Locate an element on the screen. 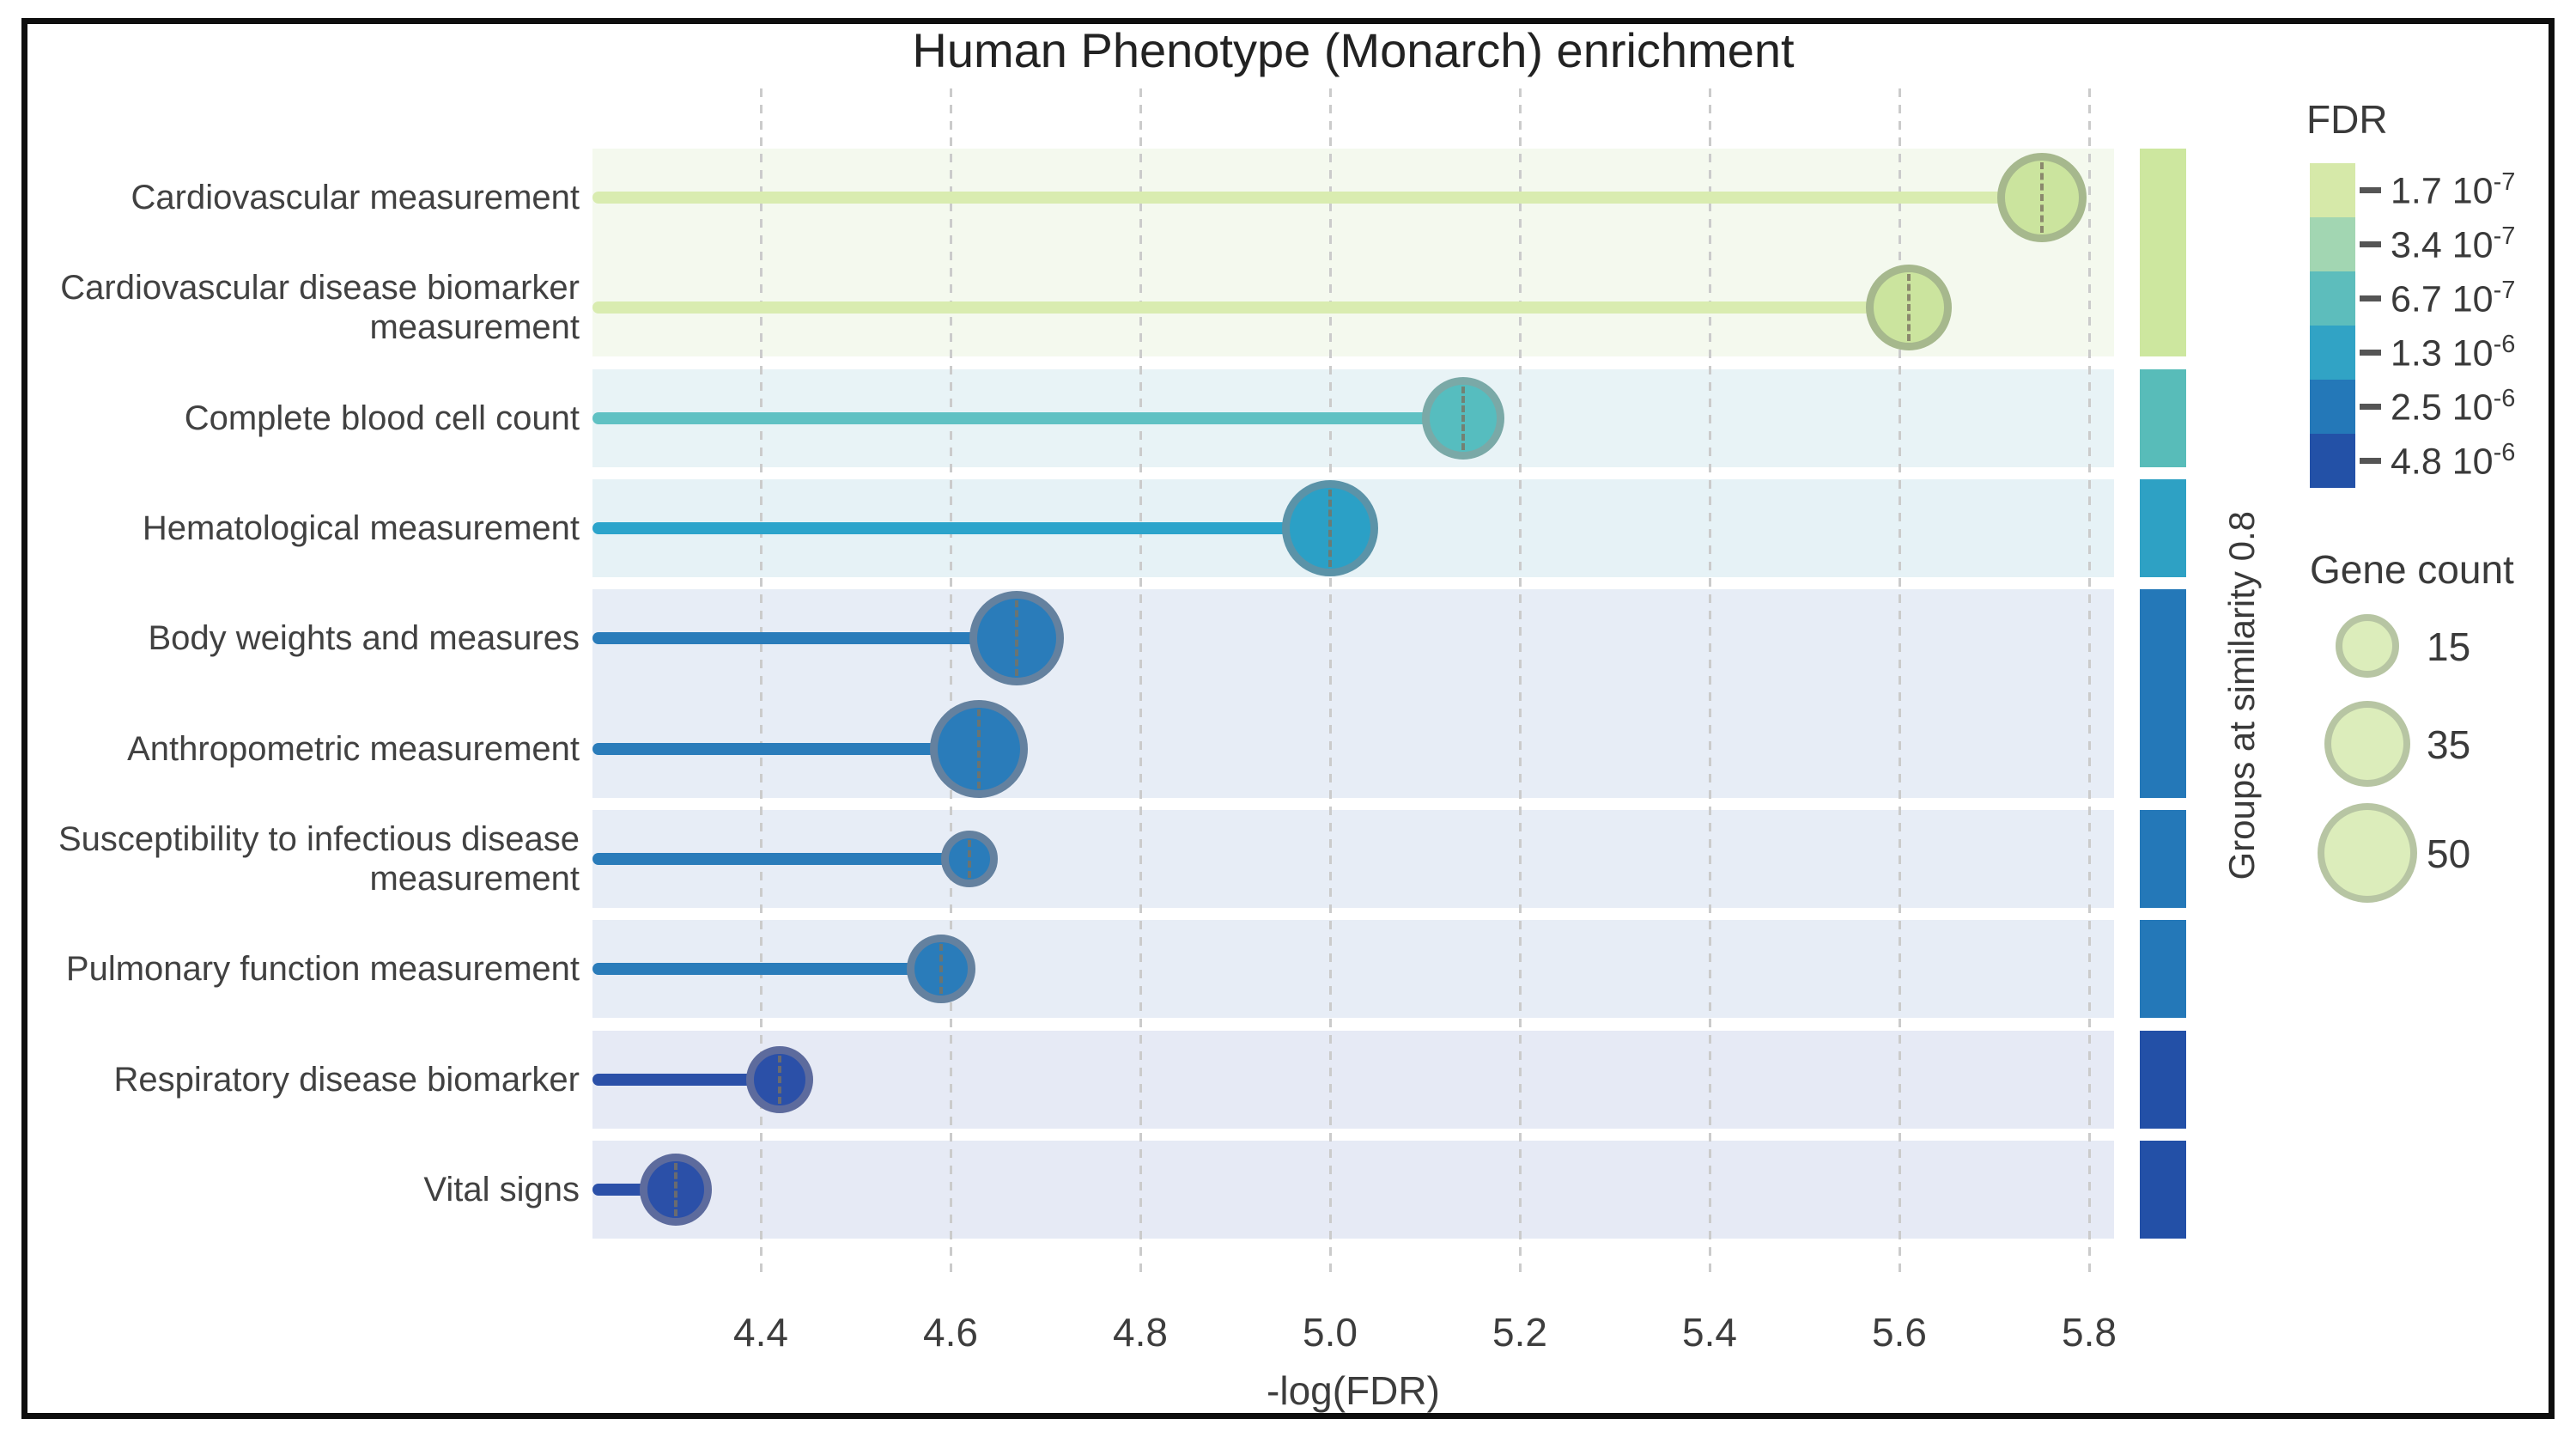 This screenshot has width=2576, height=1437. y-label-line: Cardiovascular measurement is located at coordinates (355, 197).